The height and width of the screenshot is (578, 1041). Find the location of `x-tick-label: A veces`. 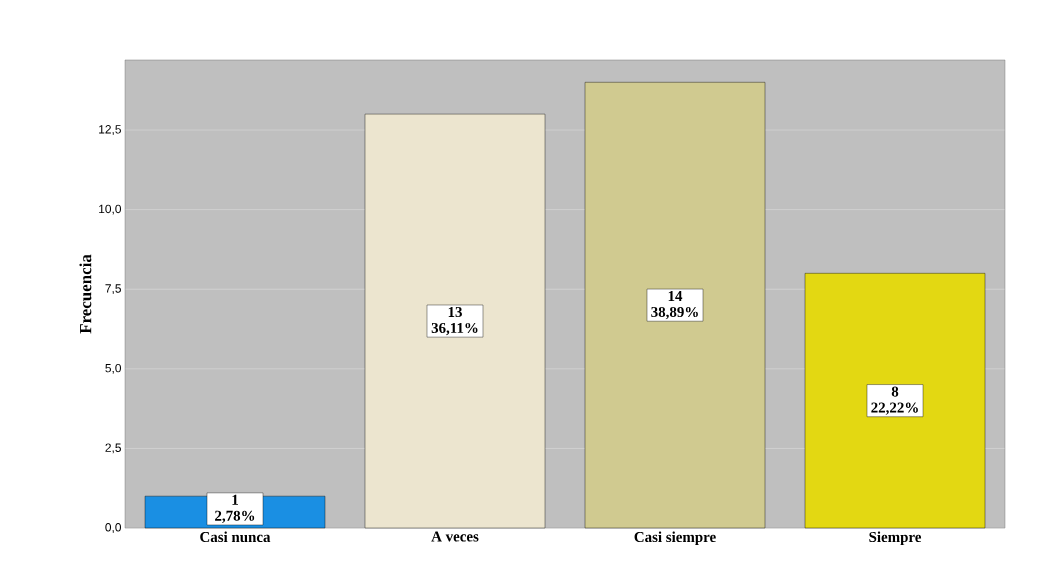

x-tick-label: A veces is located at coordinates (455, 536).